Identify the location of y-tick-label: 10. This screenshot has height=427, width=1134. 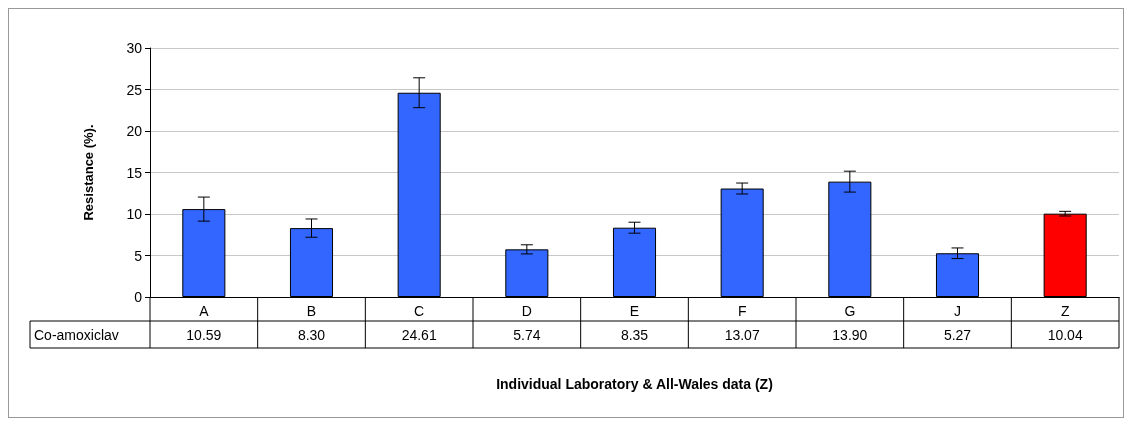
(134, 214).